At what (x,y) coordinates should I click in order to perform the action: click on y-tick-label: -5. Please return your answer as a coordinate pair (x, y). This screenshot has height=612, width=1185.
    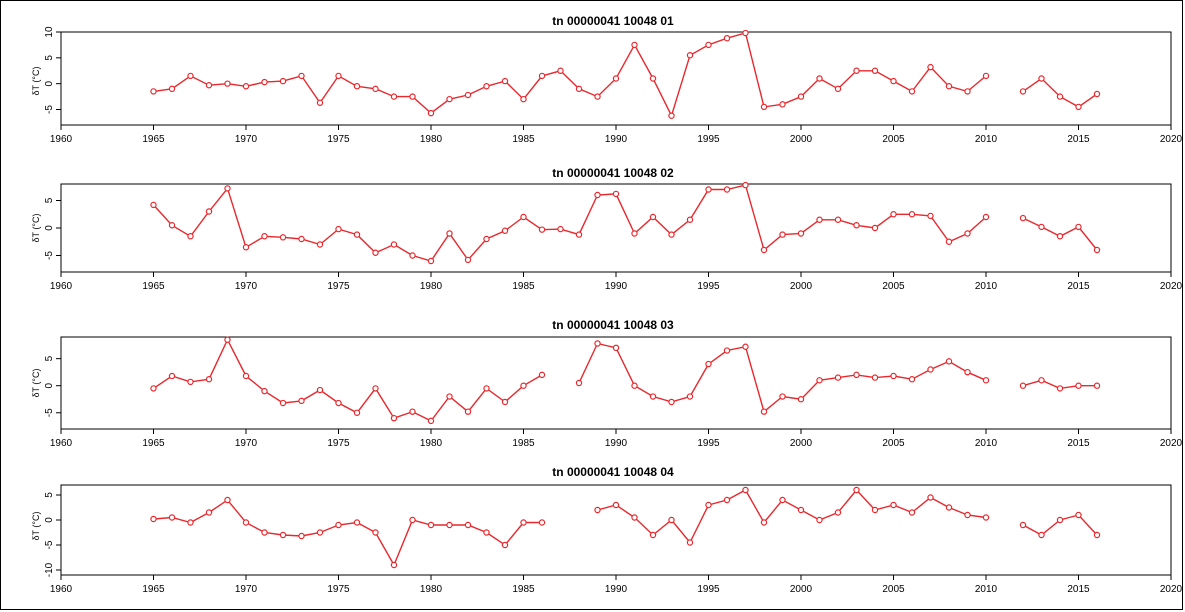
    Looking at the image, I should click on (49, 255).